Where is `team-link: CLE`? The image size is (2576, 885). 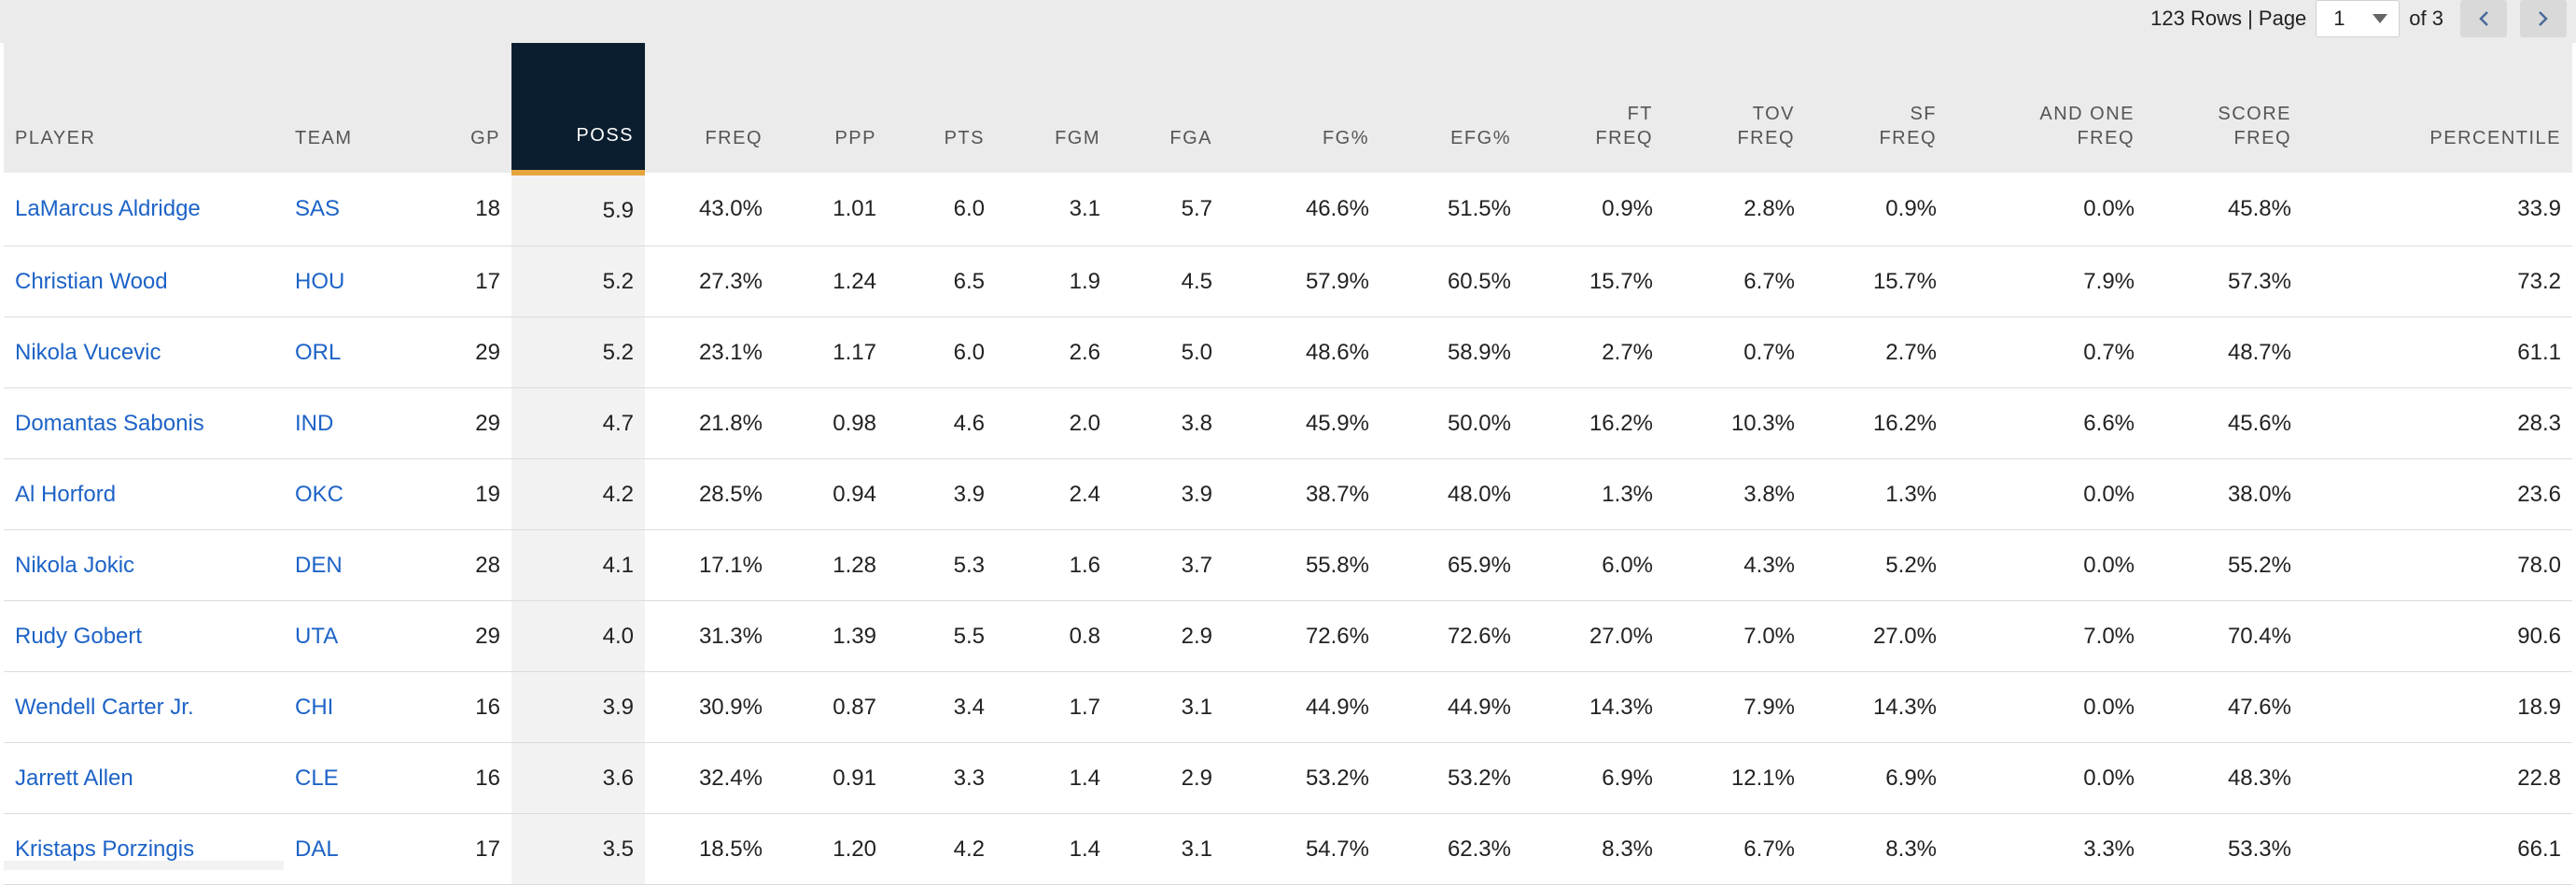
team-link: CLE is located at coordinates (317, 778).